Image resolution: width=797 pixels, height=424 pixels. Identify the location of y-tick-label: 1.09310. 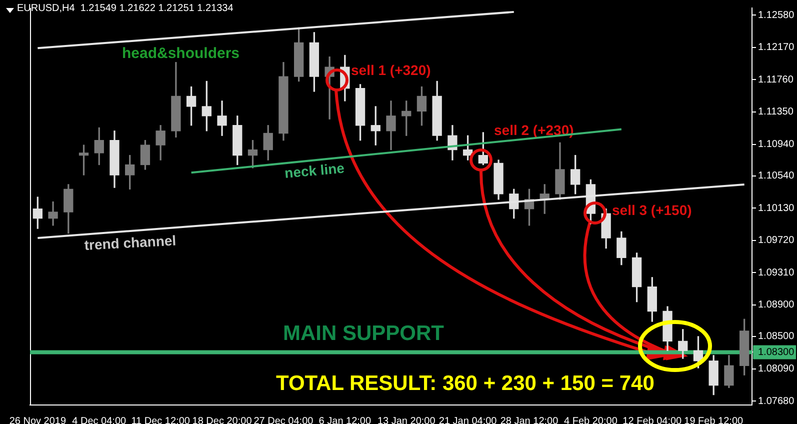
(776, 272).